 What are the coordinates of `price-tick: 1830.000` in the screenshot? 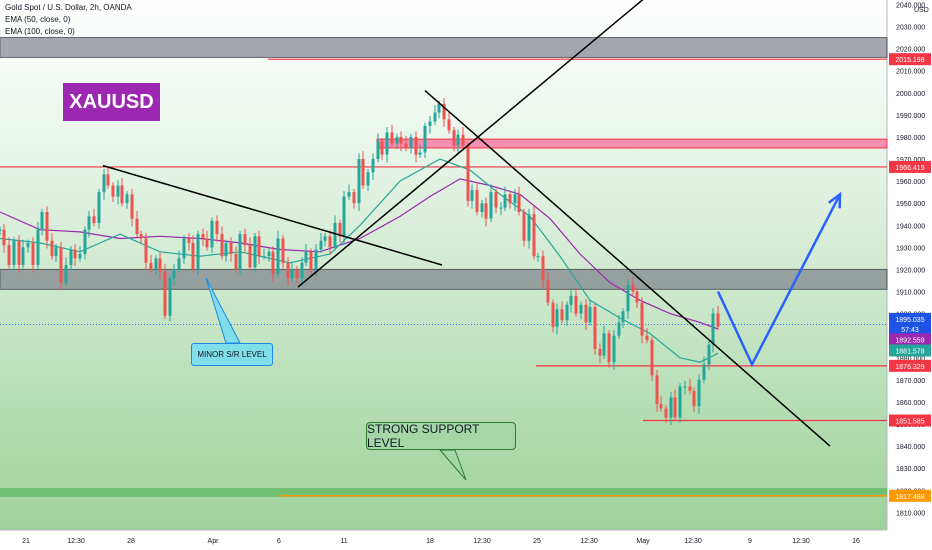 It's located at (910, 469).